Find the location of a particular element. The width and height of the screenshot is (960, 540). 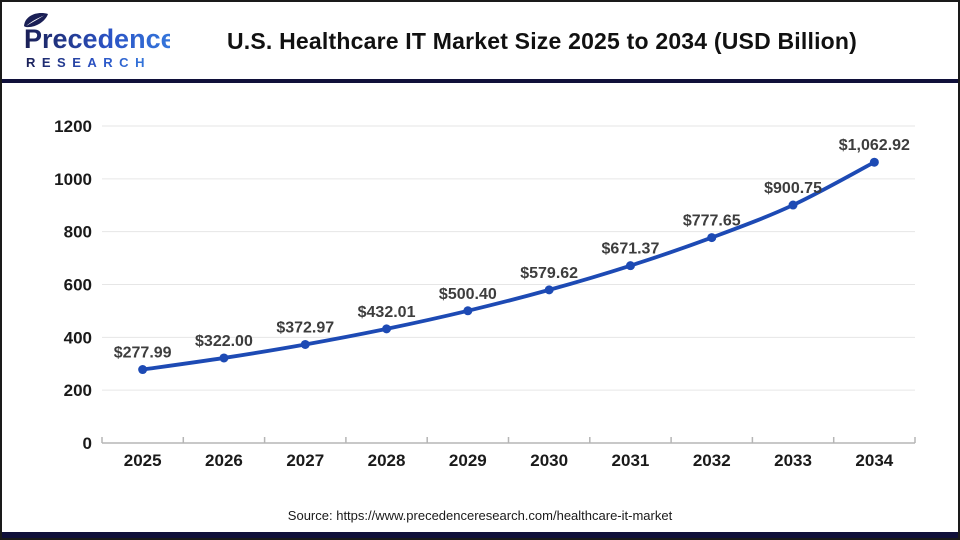

logo-sub-text: RESEARCH is located at coordinates (88, 62).